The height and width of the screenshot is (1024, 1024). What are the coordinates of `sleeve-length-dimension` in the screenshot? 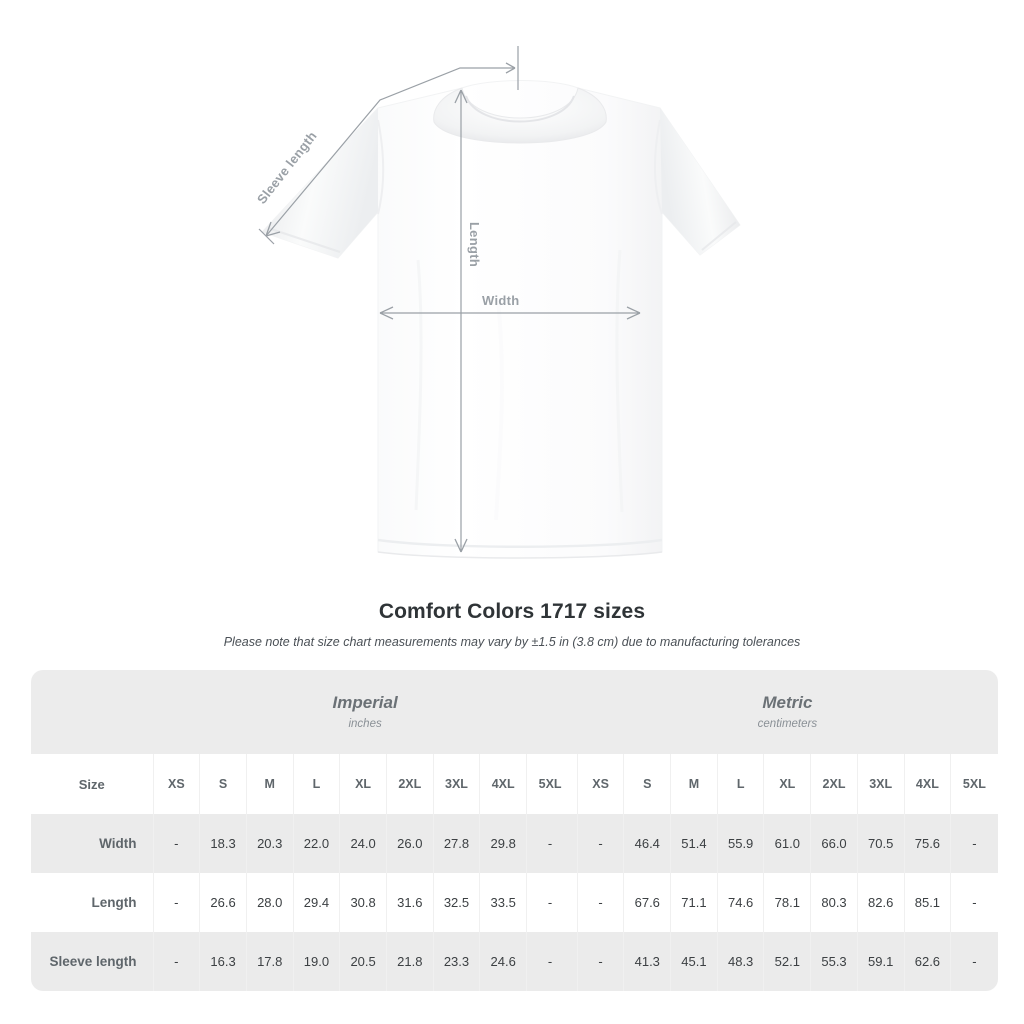 It's located at (388, 145).